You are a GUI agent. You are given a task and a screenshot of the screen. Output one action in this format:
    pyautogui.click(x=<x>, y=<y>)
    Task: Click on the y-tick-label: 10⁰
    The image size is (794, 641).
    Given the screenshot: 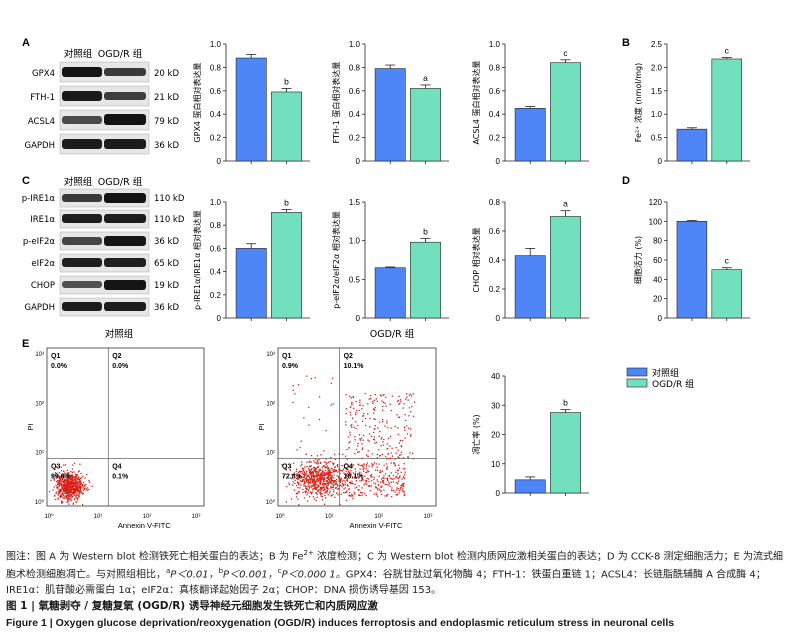 What is the action you would take?
    pyautogui.click(x=40, y=502)
    